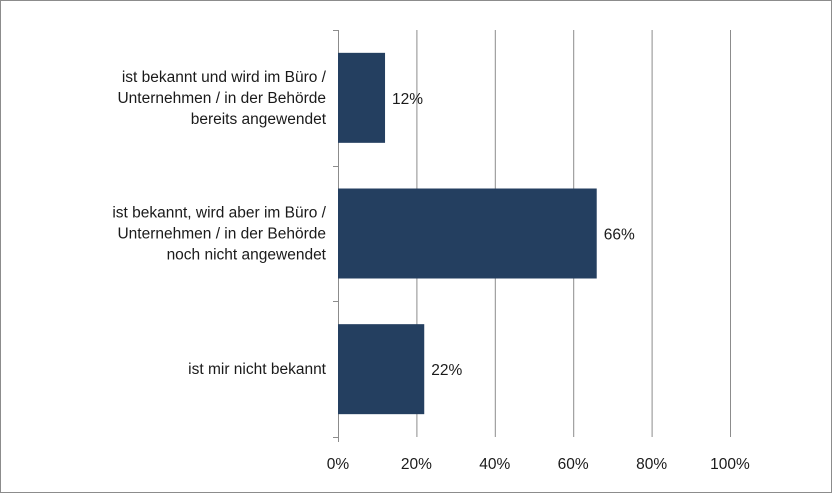  What do you see at coordinates (221, 234) in the screenshot?
I see `category-label-1-line-1: Unternehmen / in der Behörde` at bounding box center [221, 234].